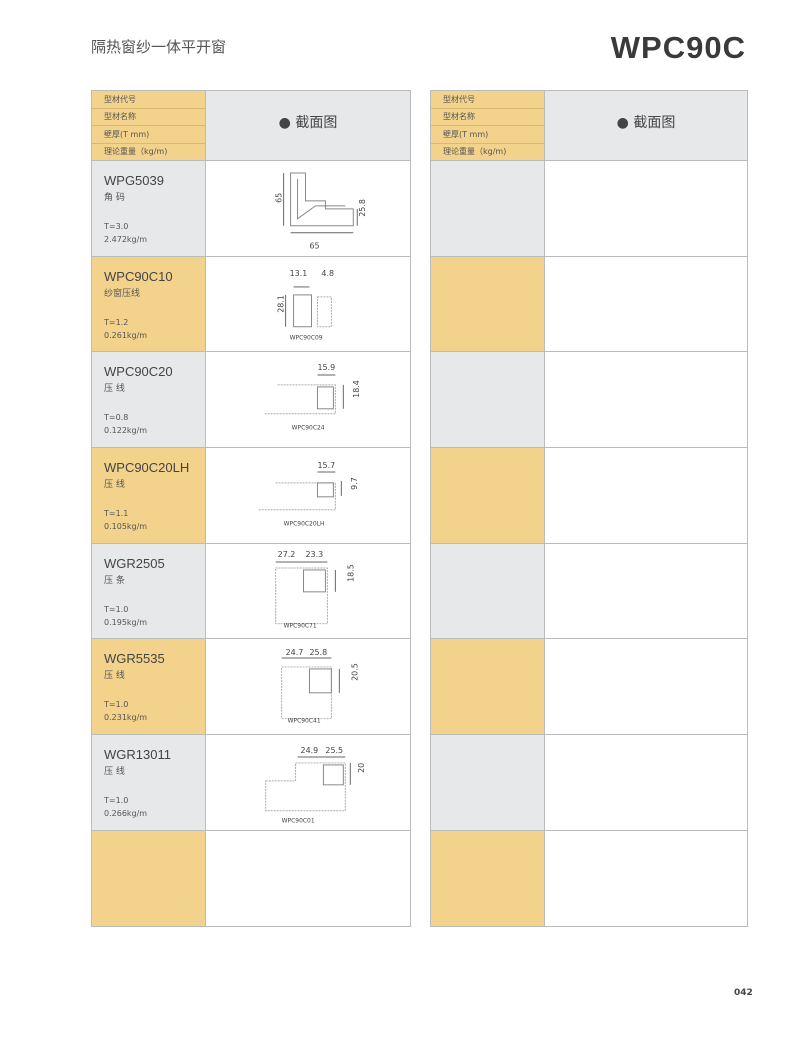 This screenshot has height=1043, width=800. Describe the element at coordinates (126, 335) in the screenshot. I see `theoretical-weight: 0.261kg/m` at that location.